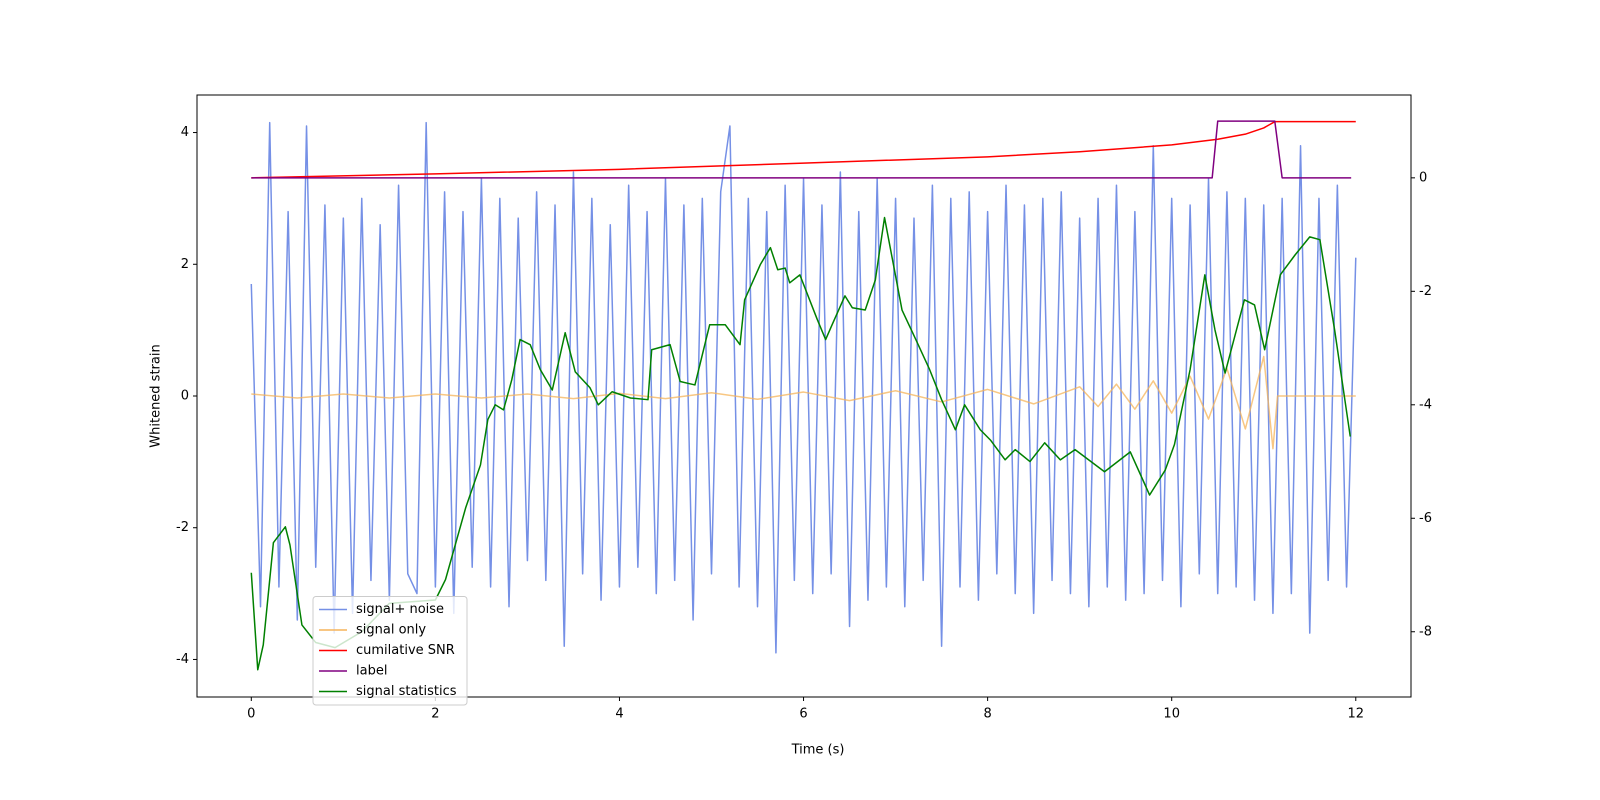 This screenshot has height=800, width=1600. I want to click on x-tick-label: 6, so click(803, 714).